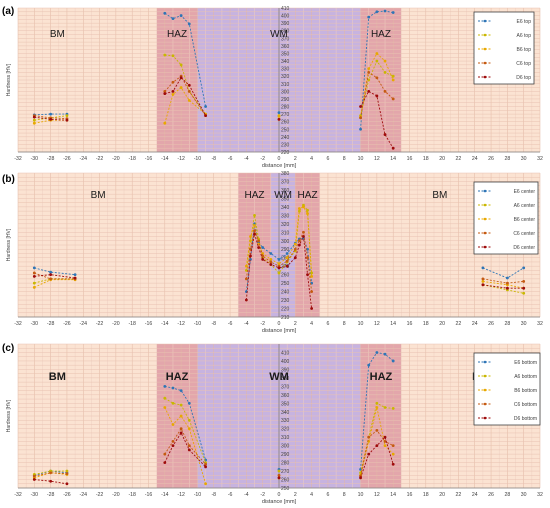 The width and height of the screenshot is (550, 508). I want to click on x-tick-label: -30, so click(35, 324).